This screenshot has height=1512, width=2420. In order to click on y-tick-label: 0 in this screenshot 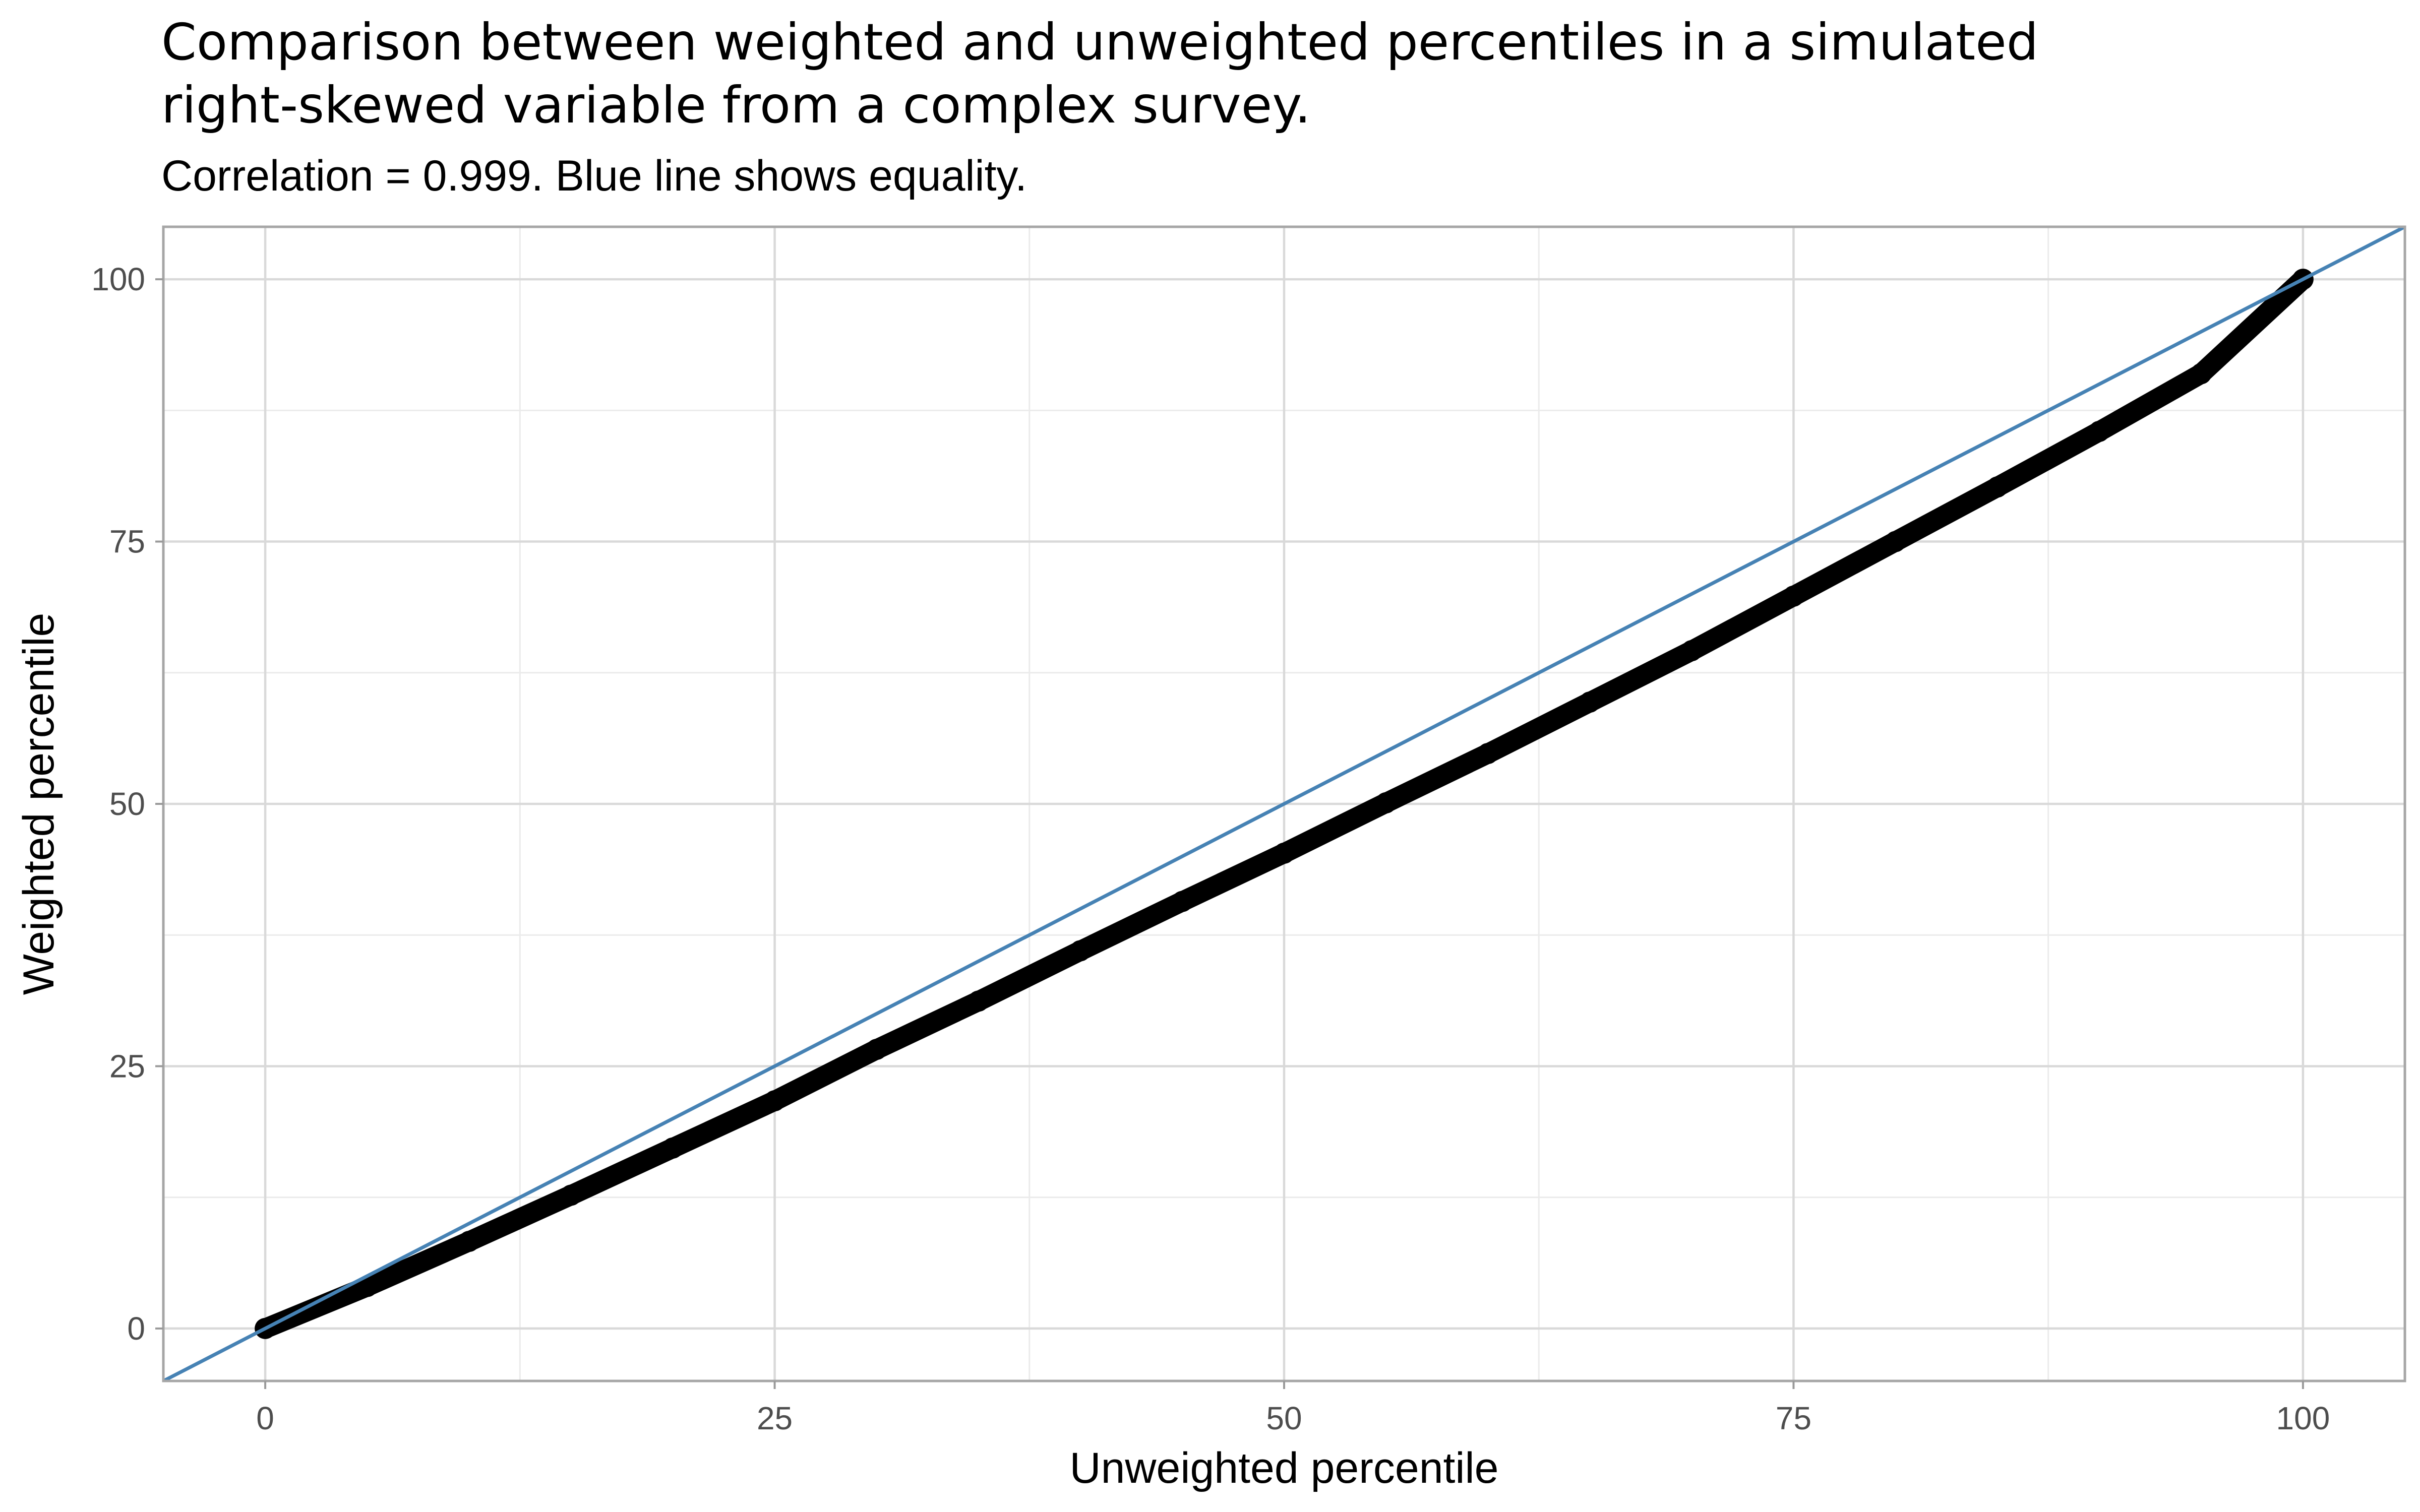, I will do `click(136, 1328)`.